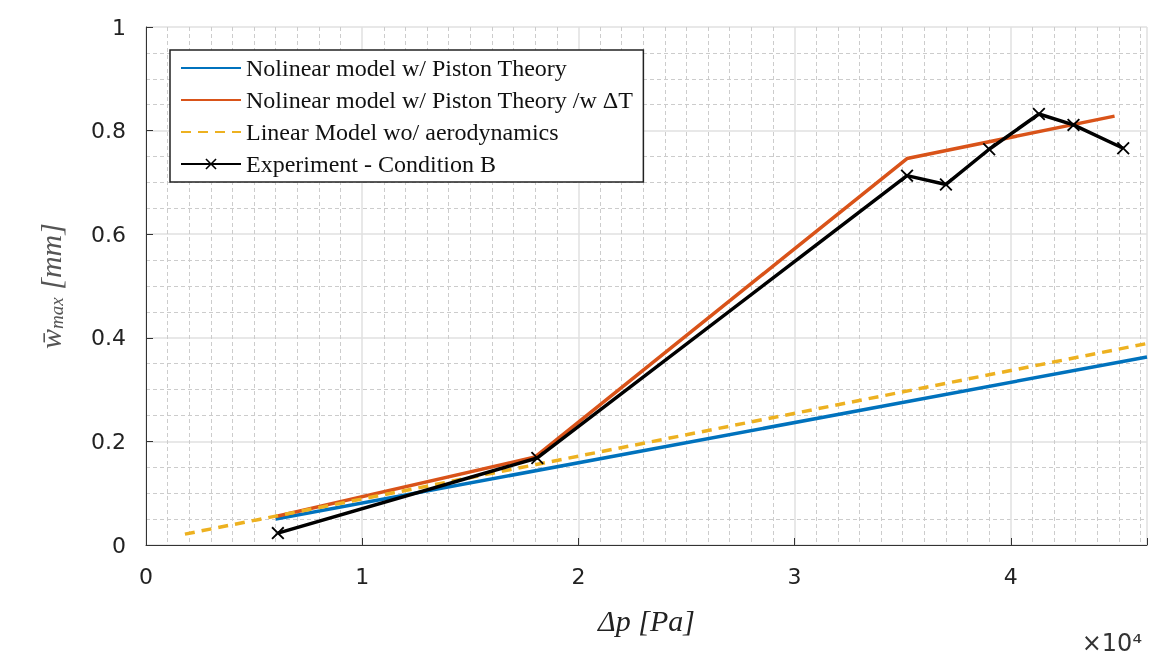 This screenshot has height=665, width=1158. What do you see at coordinates (406, 68) in the screenshot?
I see `legend-label: Nolinear model w/ Piston Theory` at bounding box center [406, 68].